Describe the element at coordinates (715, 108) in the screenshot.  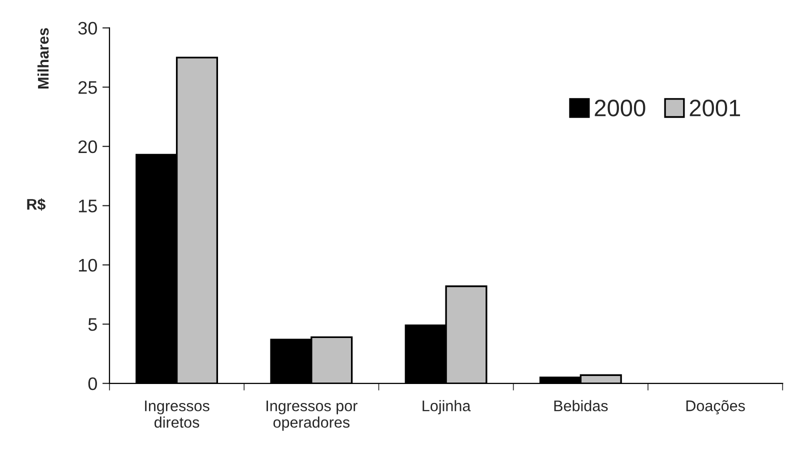
I see `legend-label: 2001` at that location.